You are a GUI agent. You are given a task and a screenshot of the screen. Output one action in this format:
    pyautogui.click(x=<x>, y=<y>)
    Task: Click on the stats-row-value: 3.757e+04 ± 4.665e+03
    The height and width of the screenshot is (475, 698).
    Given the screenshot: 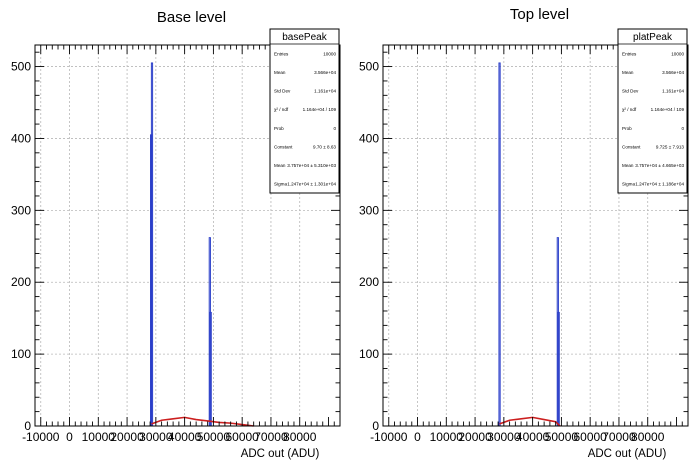 What is the action you would take?
    pyautogui.click(x=659, y=165)
    